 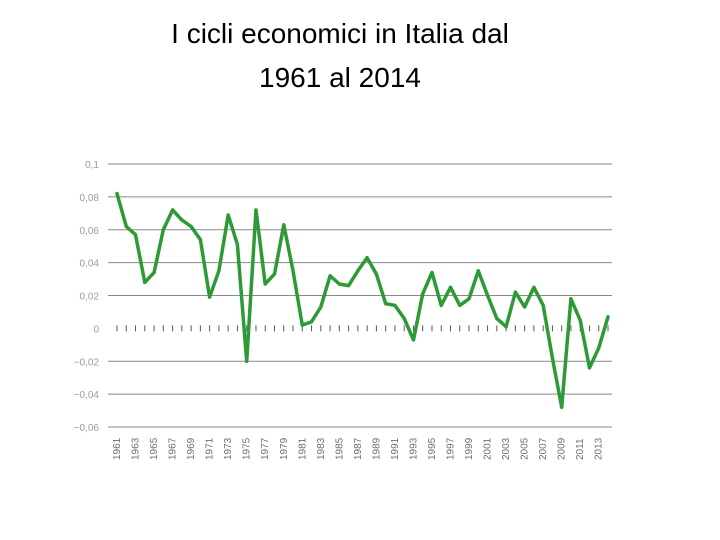 What do you see at coordinates (90, 297) in the screenshot?
I see `y-tick-label: 0,02` at bounding box center [90, 297].